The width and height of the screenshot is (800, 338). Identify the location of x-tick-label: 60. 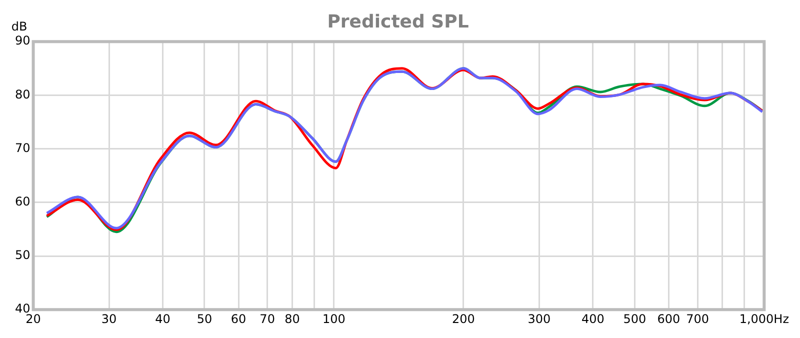
(238, 319).